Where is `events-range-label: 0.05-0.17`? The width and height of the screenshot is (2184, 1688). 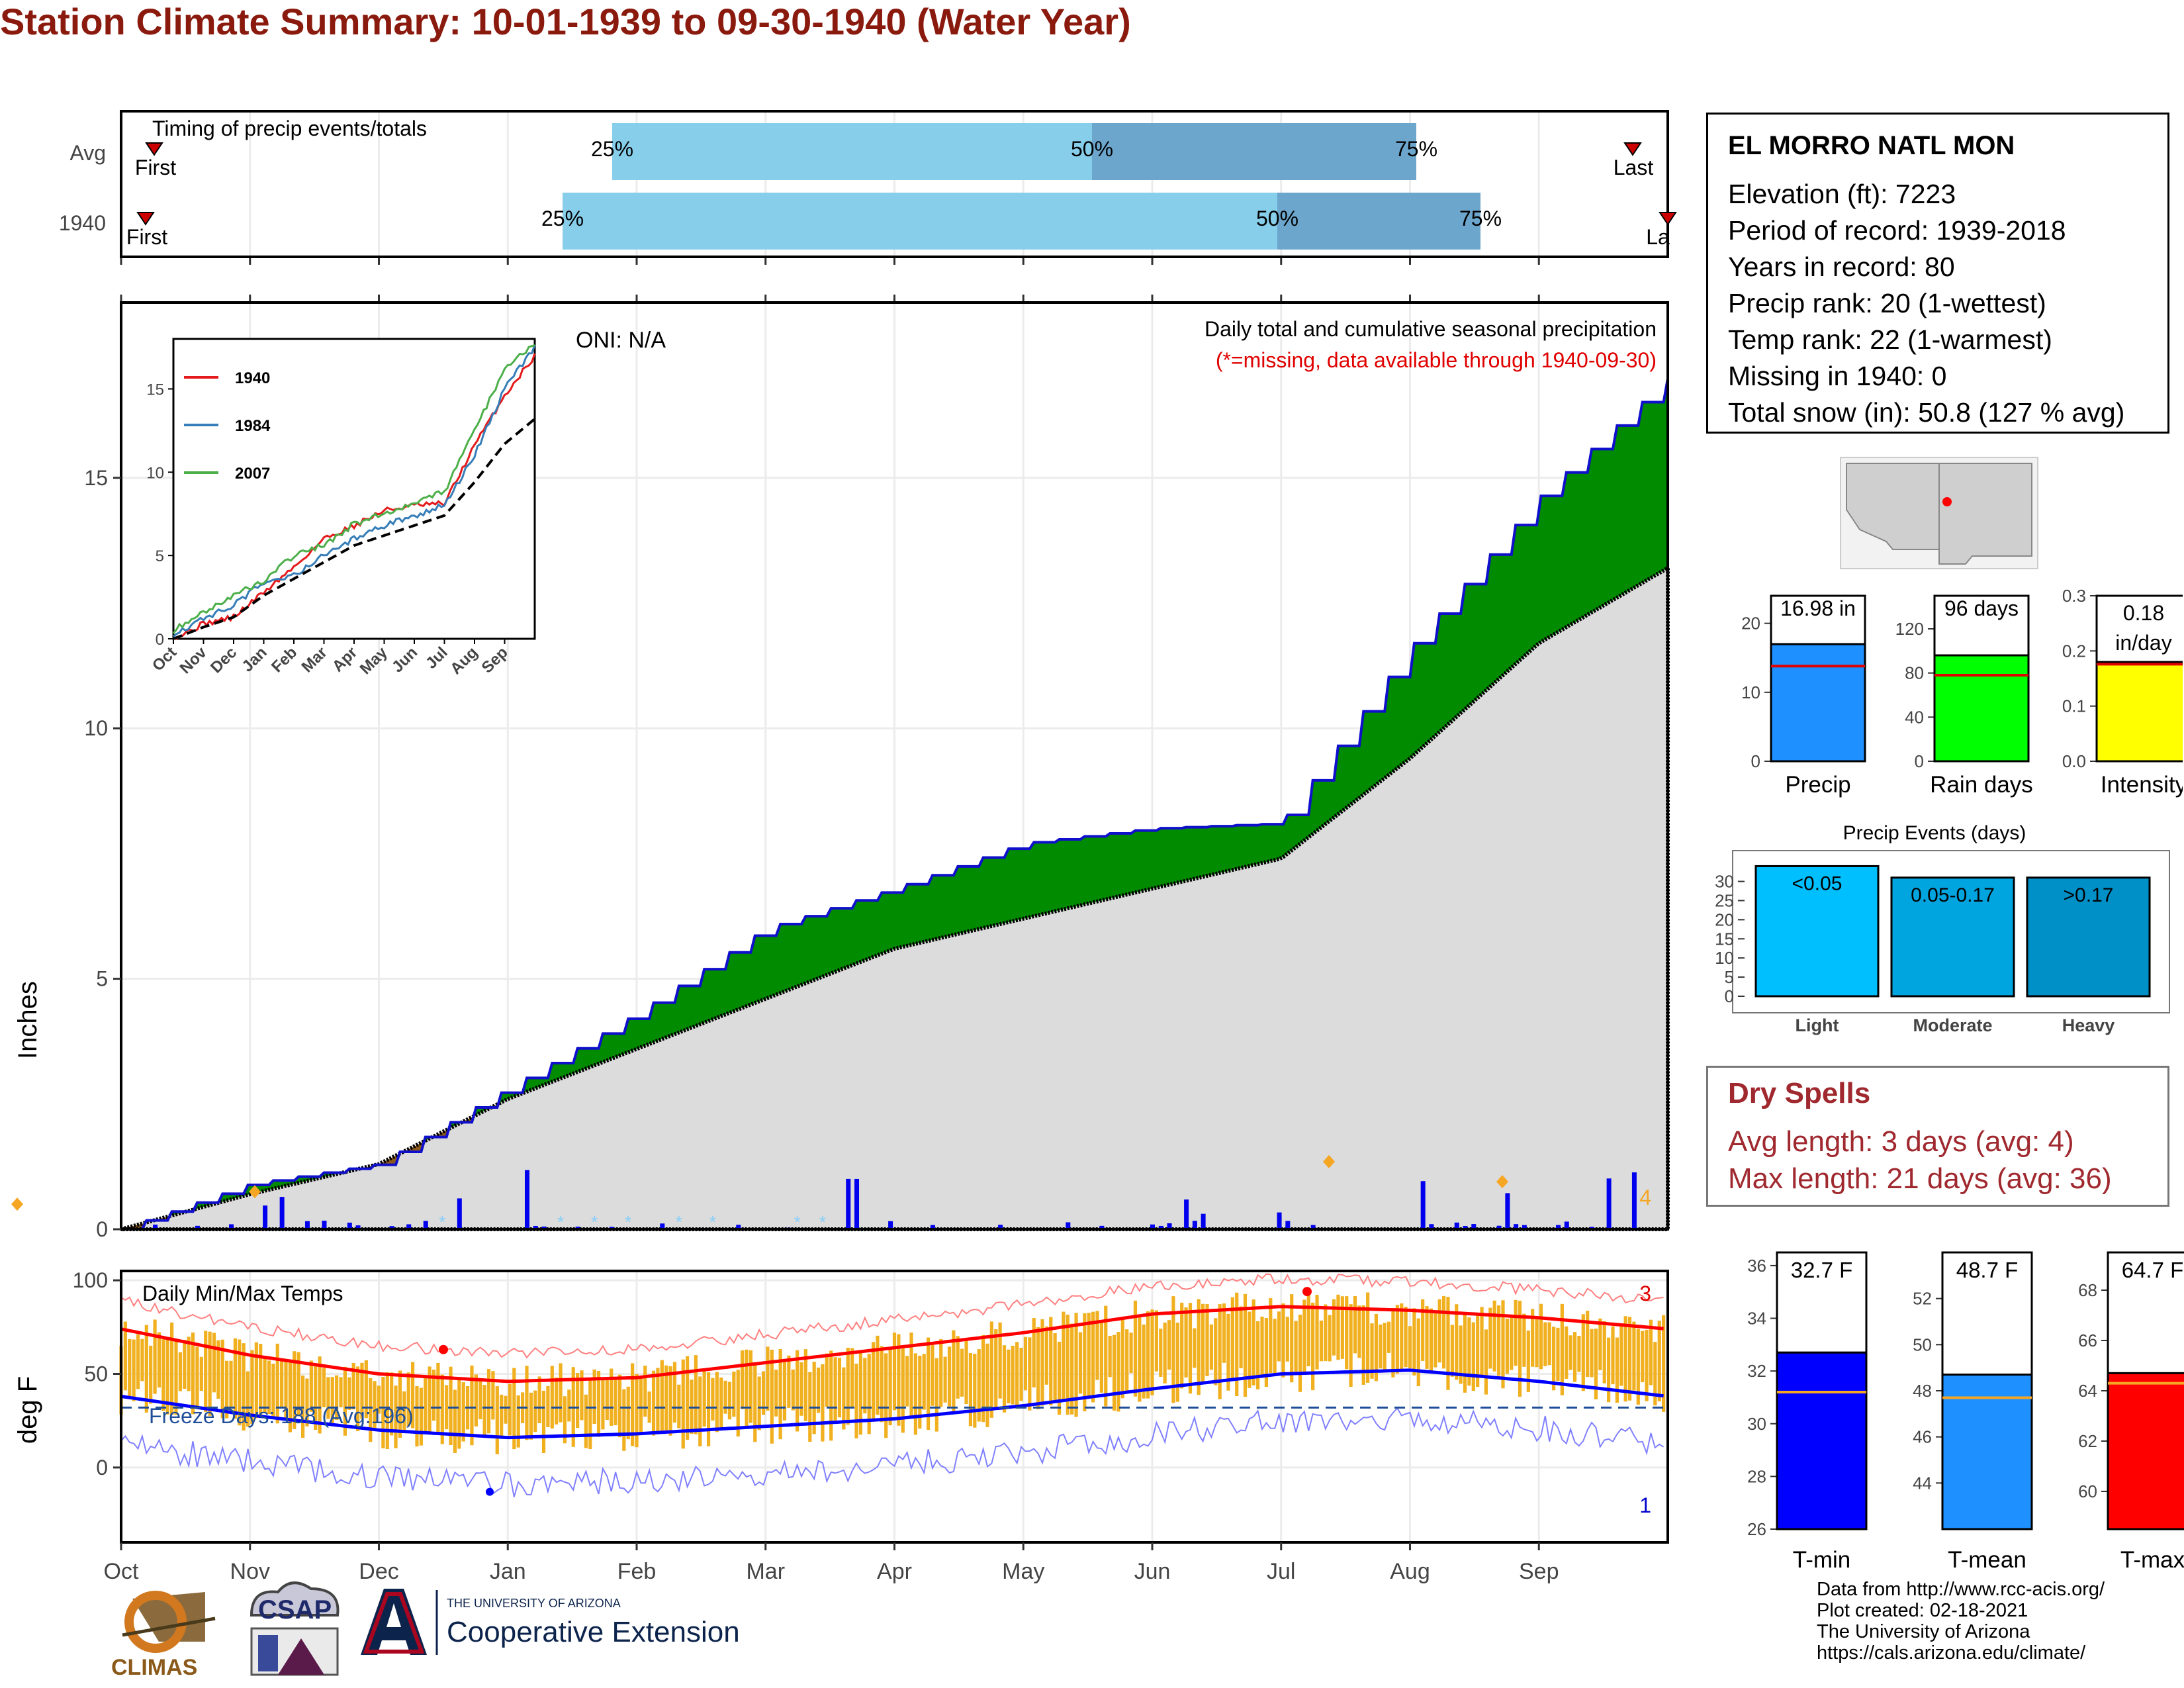
events-range-label: 0.05-0.17 is located at coordinates (1953, 895).